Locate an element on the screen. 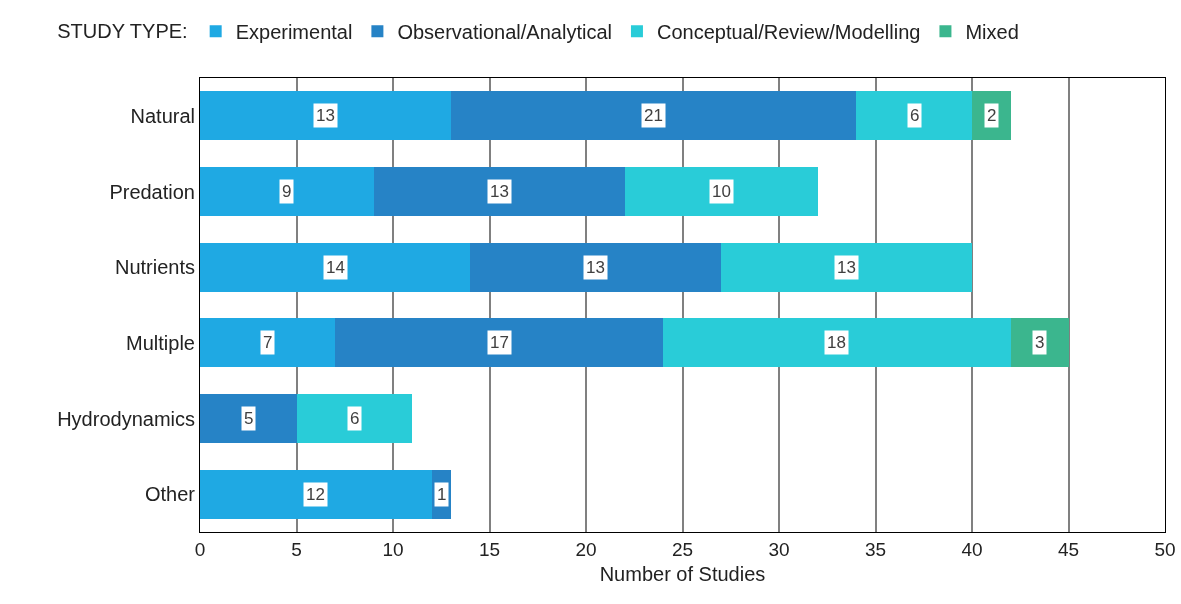  y-tick-label: Nutrients is located at coordinates (154, 267).